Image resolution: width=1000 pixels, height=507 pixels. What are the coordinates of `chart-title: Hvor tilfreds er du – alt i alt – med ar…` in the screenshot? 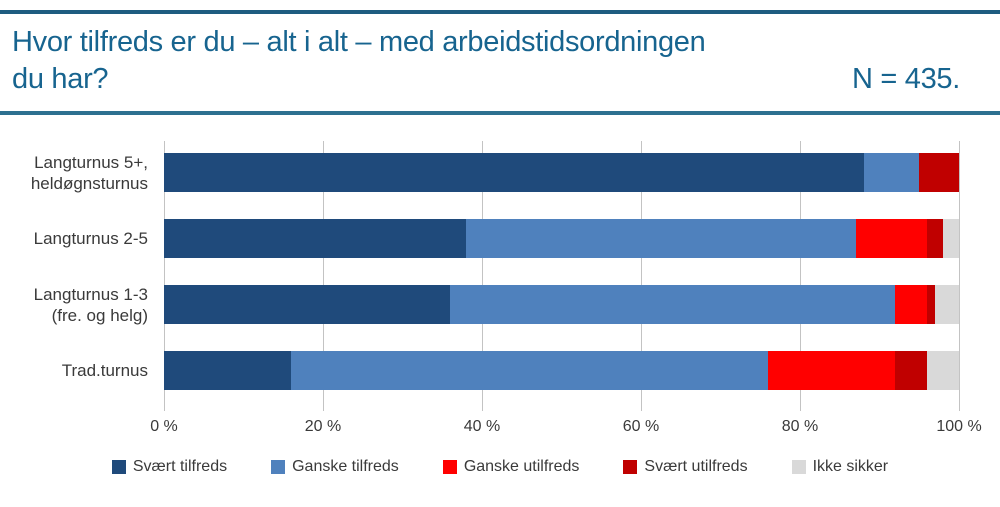 It's located at (500, 61).